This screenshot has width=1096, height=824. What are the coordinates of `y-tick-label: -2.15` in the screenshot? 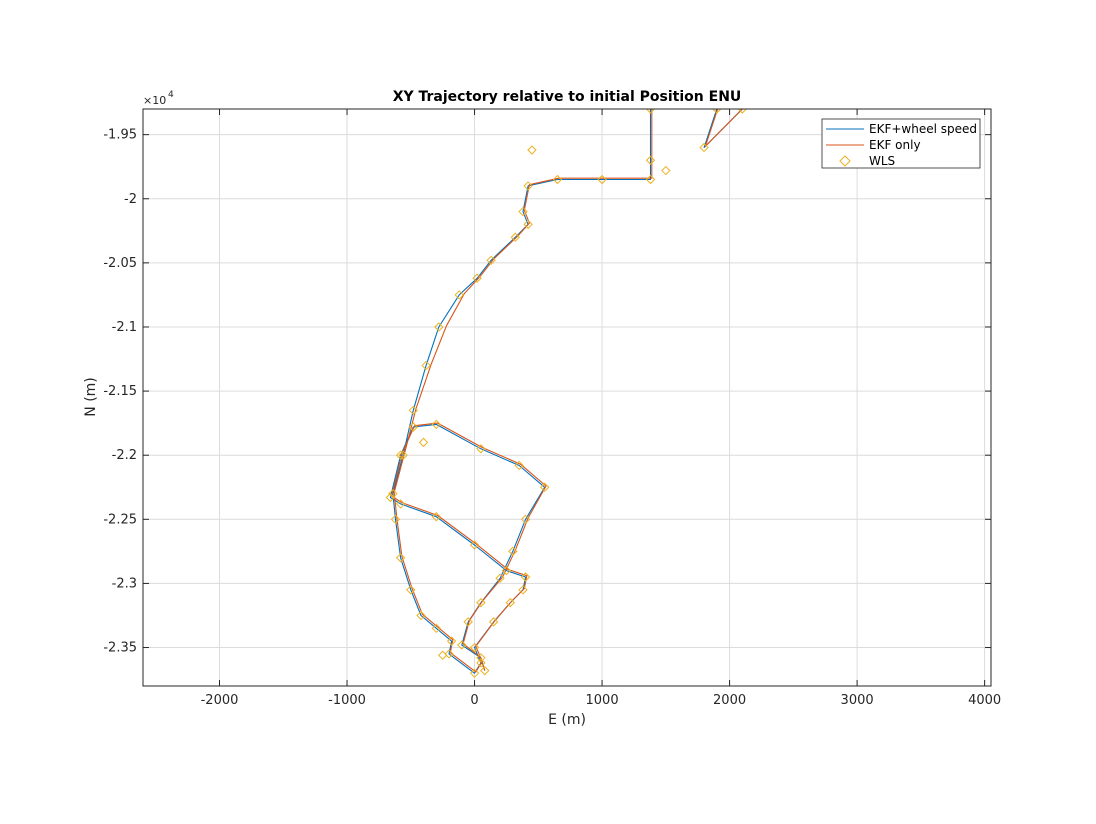 It's located at (120, 391).